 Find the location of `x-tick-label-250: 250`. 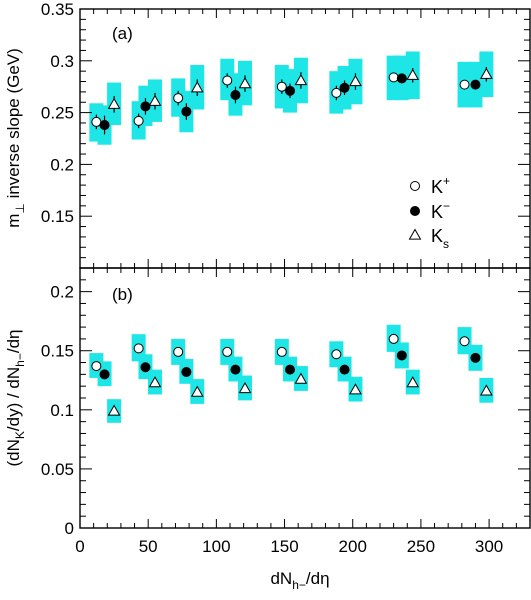

x-tick-label-250: 250 is located at coordinates (421, 546).